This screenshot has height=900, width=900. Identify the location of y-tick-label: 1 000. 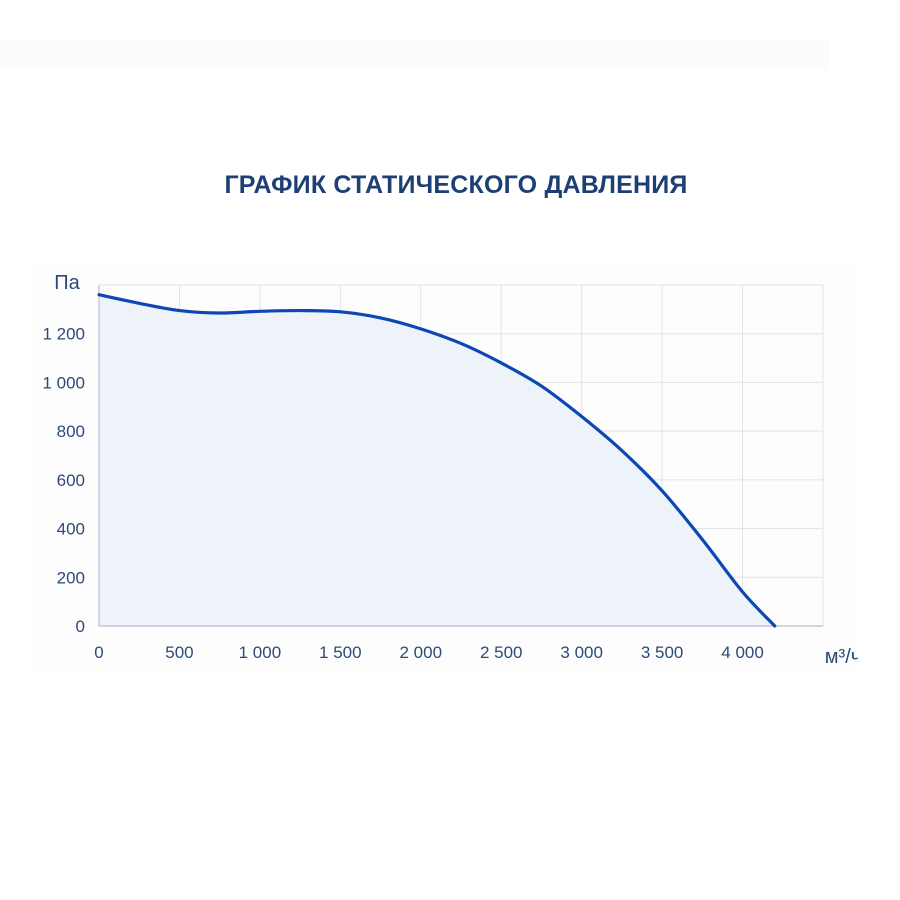
(63, 382).